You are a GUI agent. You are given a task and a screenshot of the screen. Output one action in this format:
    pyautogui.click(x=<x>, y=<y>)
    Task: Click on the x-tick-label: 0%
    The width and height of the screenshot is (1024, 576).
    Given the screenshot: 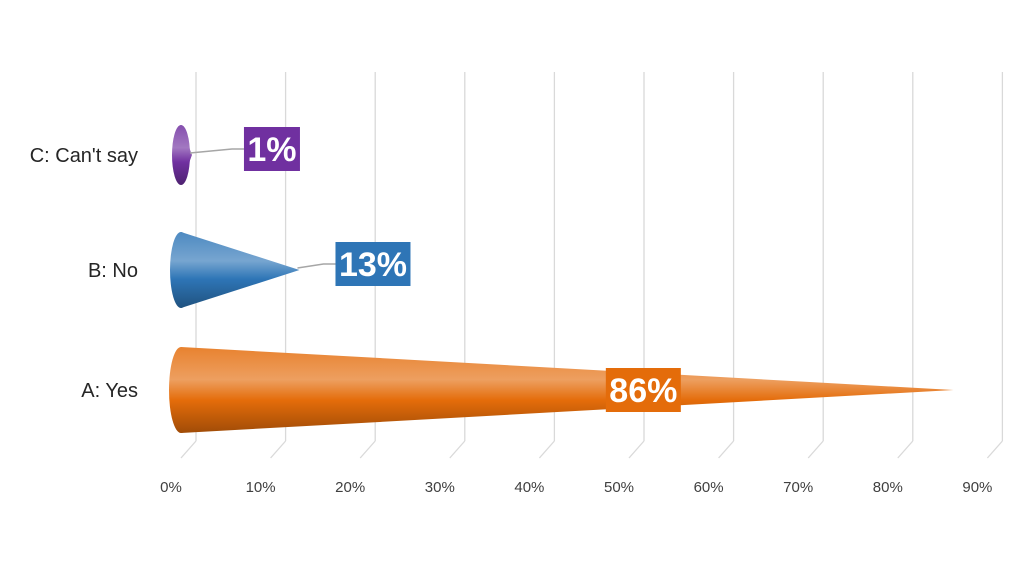 What is the action you would take?
    pyautogui.click(x=171, y=487)
    